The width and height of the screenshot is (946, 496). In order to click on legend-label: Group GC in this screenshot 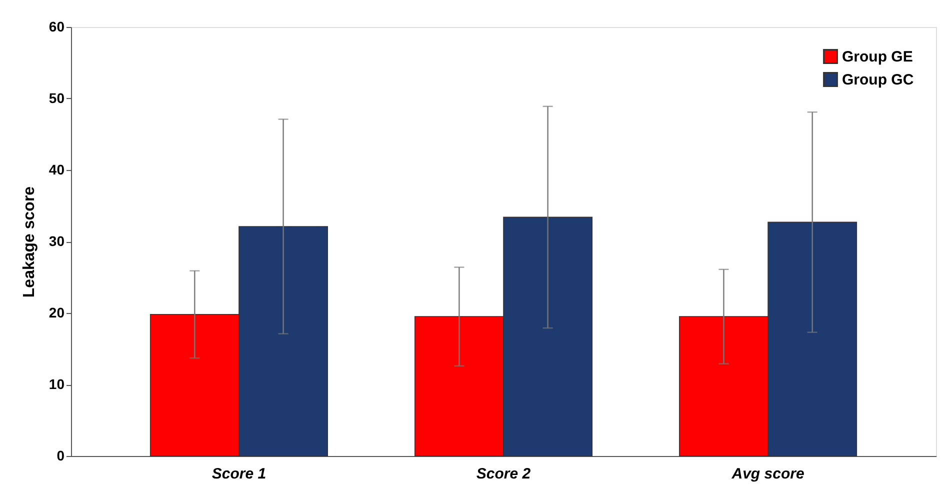, I will do `click(878, 80)`.